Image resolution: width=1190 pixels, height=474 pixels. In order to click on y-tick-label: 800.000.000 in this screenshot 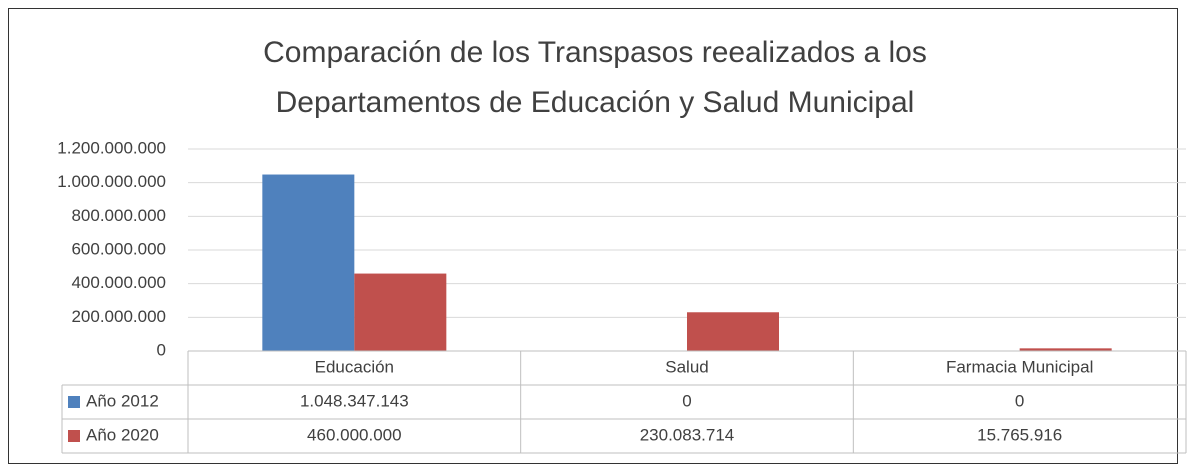, I will do `click(118, 215)`.